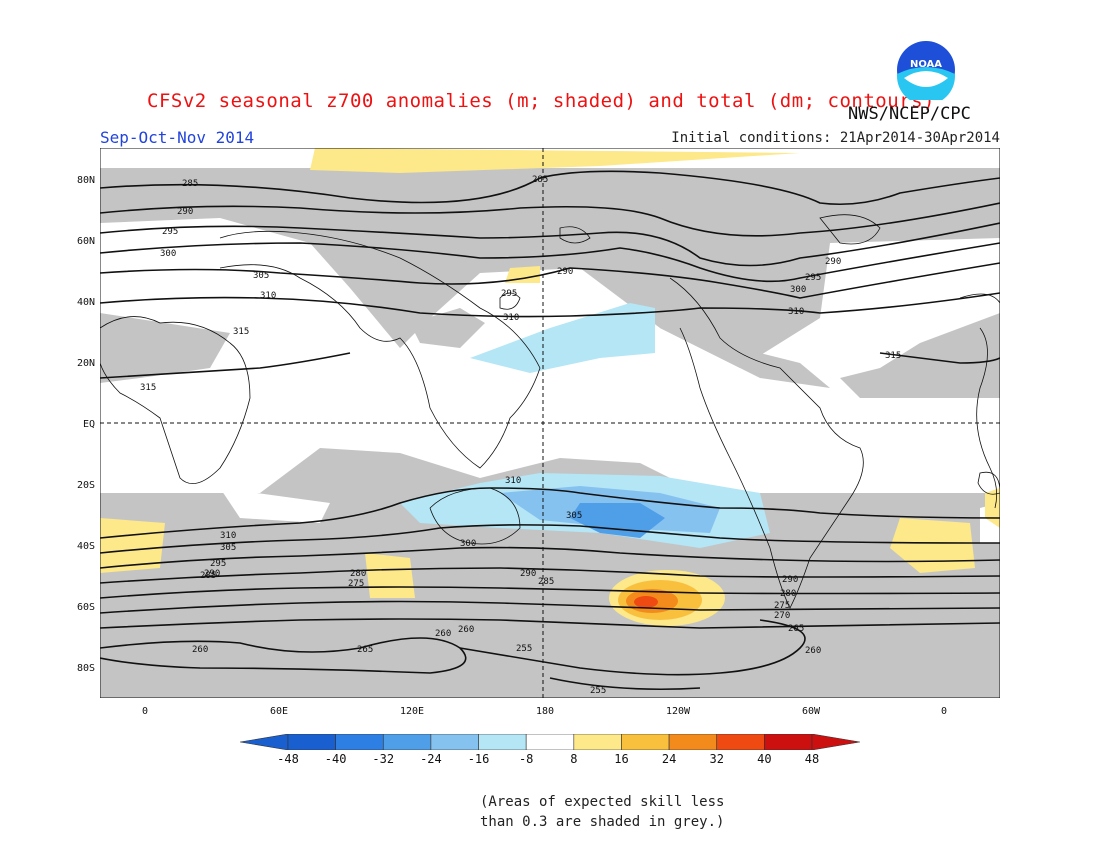 The width and height of the screenshot is (1100, 850). I want to click on colorbar-tick-label: 16, so click(621, 759).